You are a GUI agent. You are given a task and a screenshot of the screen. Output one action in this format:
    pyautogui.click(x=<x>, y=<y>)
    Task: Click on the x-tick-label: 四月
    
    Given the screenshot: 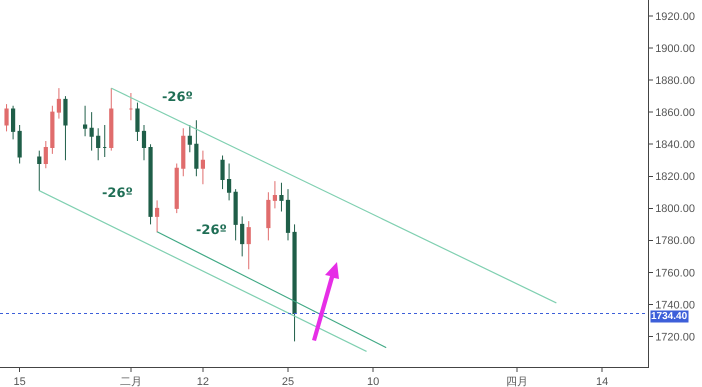 What is the action you would take?
    pyautogui.click(x=517, y=381)
    